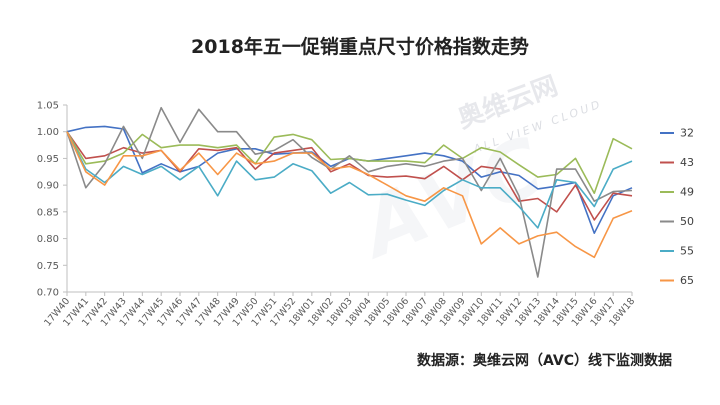 The image size is (720, 405). Describe the element at coordinates (677, 207) in the screenshot. I see `chart-legend: 32 43 49 50 55 65` at that location.